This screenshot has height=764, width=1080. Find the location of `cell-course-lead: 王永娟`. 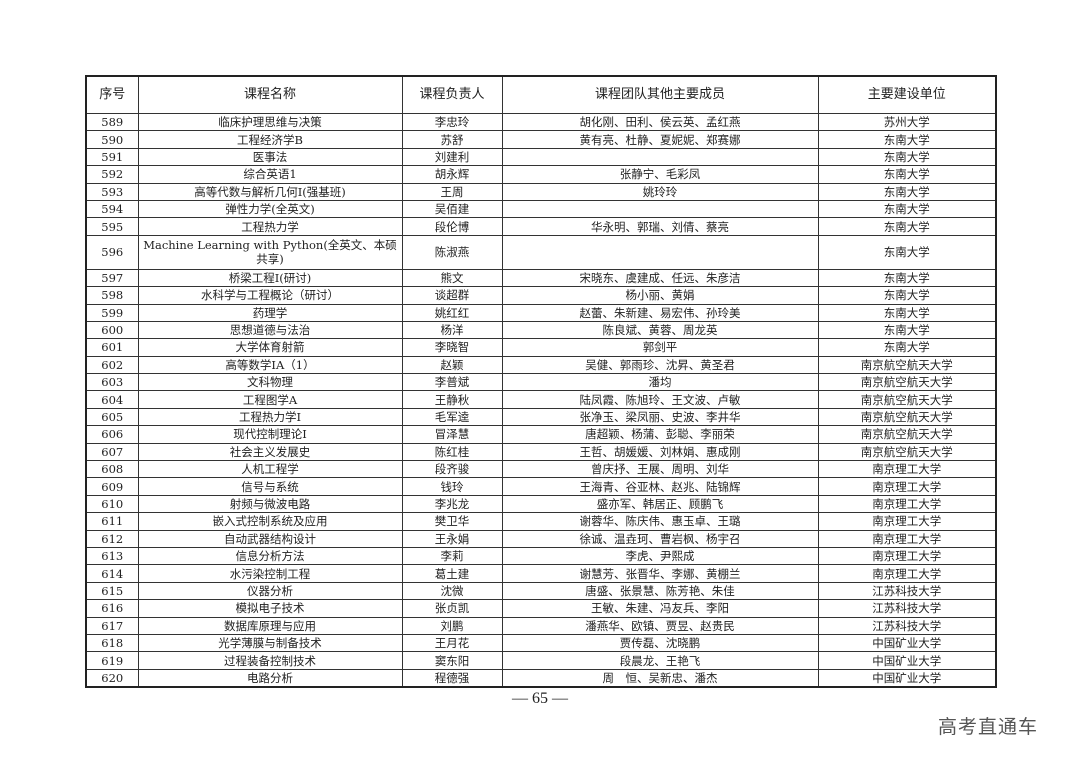

cell-course-lead: 王永娟 is located at coordinates (452, 538).